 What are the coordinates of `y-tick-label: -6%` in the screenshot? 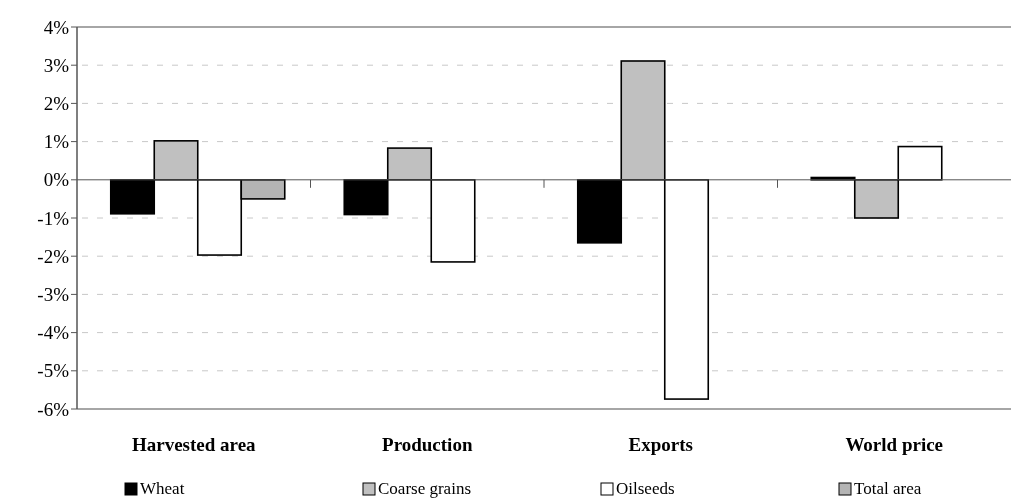 It's located at (53, 409).